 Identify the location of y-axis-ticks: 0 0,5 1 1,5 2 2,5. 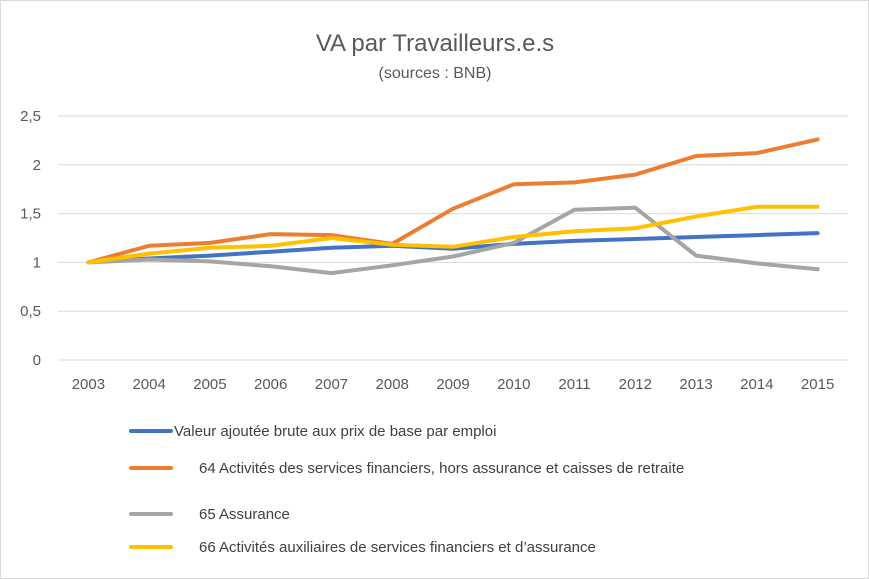
(30, 238).